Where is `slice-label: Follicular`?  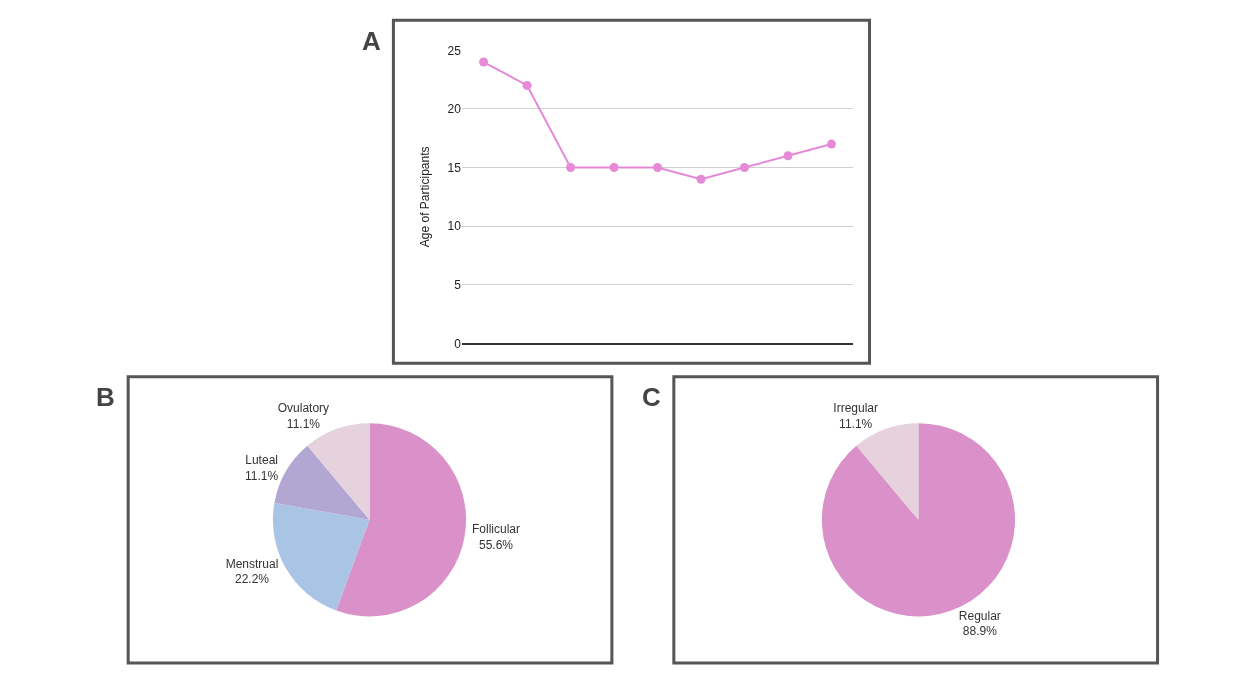
slice-label: Follicular is located at coordinates (495, 529).